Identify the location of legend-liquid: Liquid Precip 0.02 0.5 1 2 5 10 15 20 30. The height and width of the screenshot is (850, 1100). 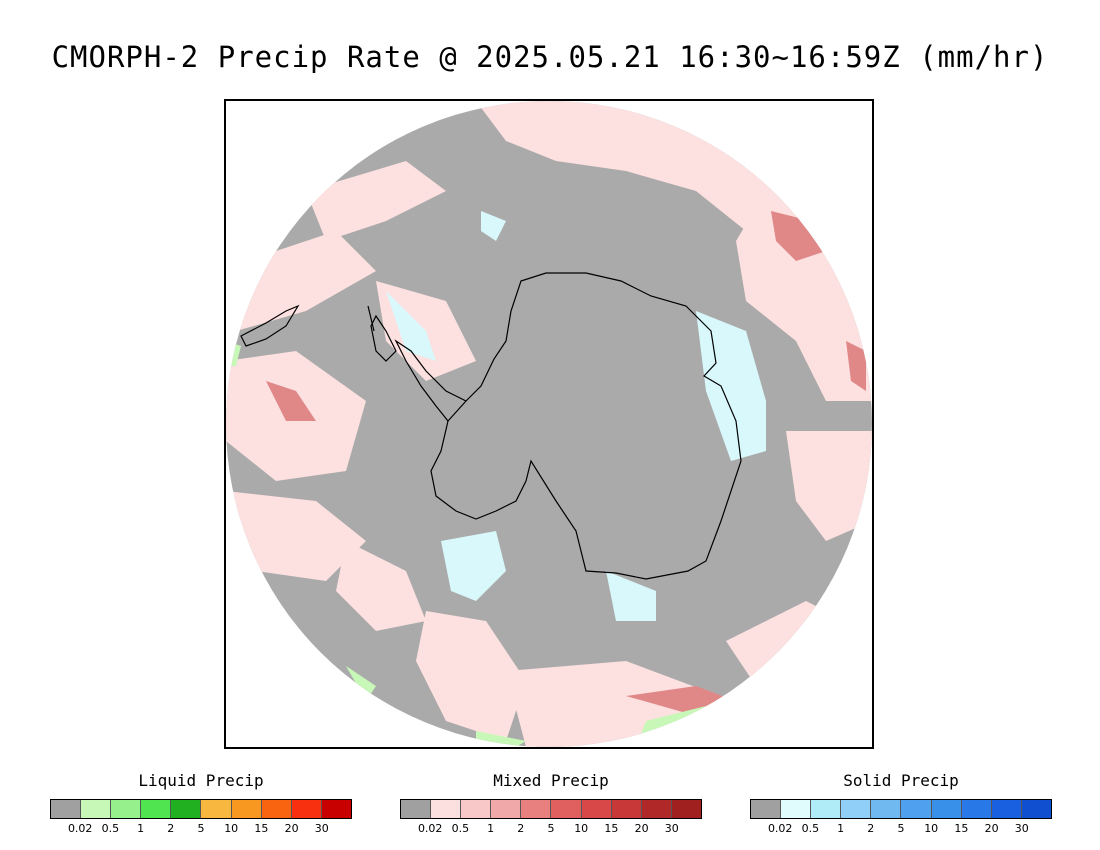
(201, 804).